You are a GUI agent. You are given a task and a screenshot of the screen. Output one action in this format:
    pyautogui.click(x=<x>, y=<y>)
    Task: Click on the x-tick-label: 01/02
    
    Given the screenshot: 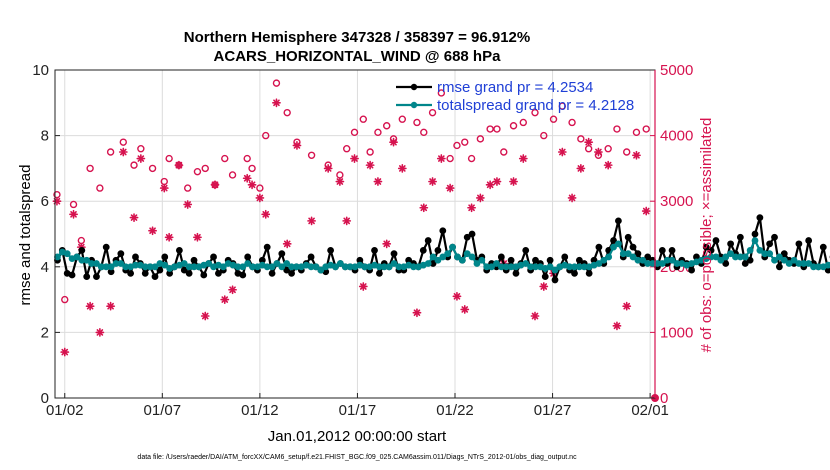 What is the action you would take?
    pyautogui.click(x=65, y=410)
    